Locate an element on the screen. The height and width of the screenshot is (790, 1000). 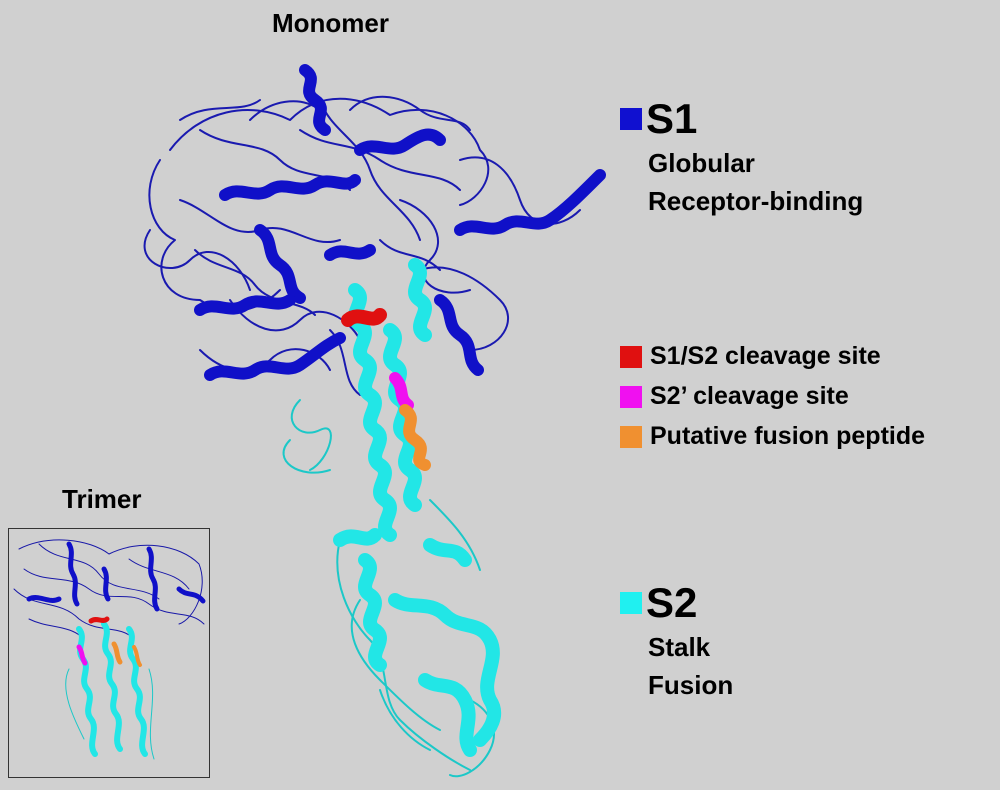
trimer-inset is located at coordinates (109, 653).